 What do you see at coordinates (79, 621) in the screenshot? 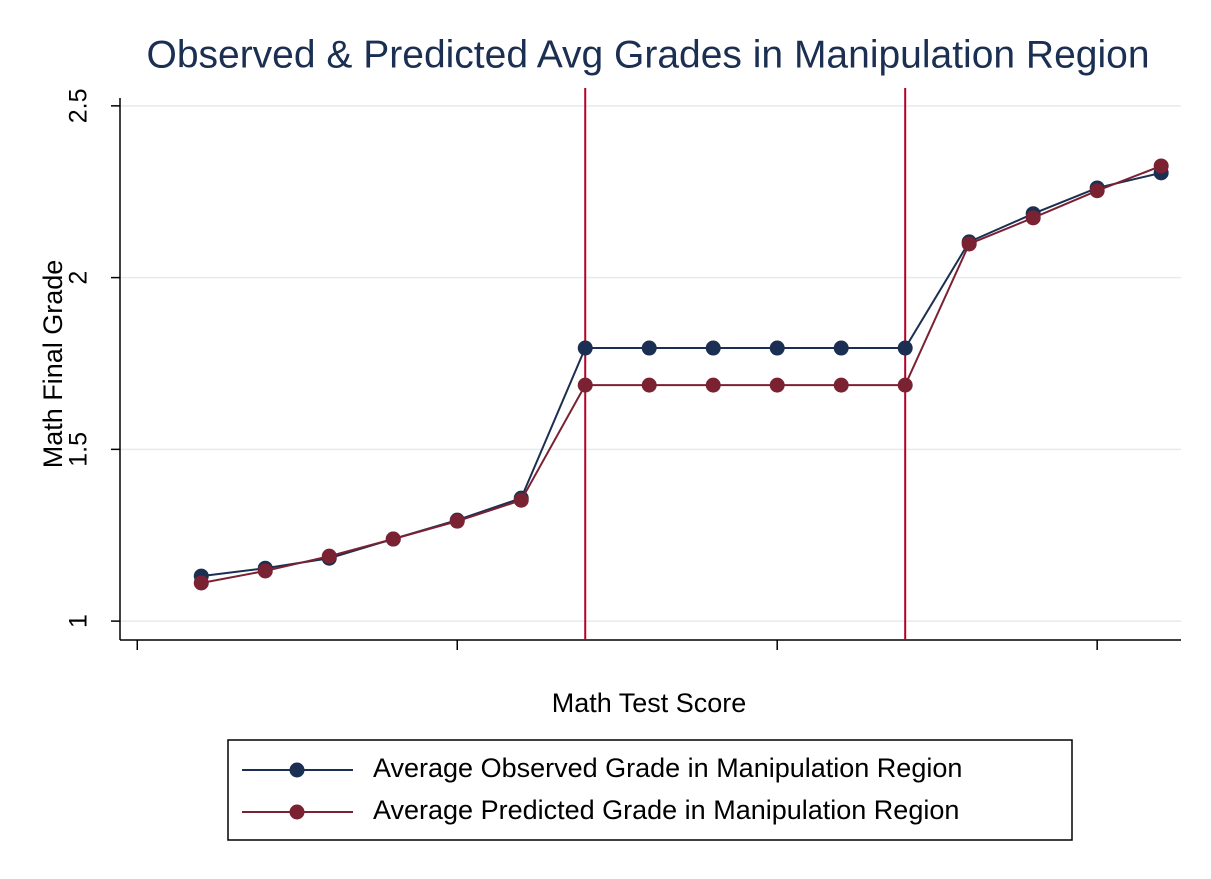
I see `y-tick-label: 1` at bounding box center [79, 621].